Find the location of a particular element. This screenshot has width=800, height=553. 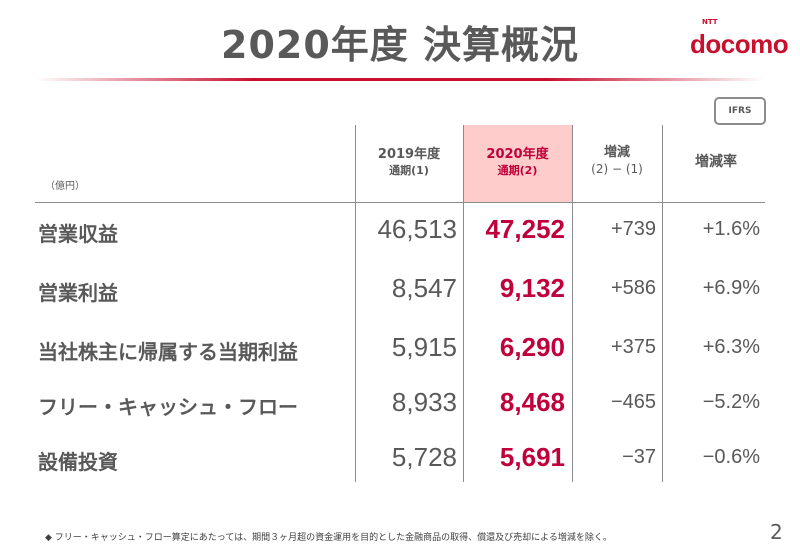

header-diff: 増減 (2) − (1) is located at coordinates (617, 161).